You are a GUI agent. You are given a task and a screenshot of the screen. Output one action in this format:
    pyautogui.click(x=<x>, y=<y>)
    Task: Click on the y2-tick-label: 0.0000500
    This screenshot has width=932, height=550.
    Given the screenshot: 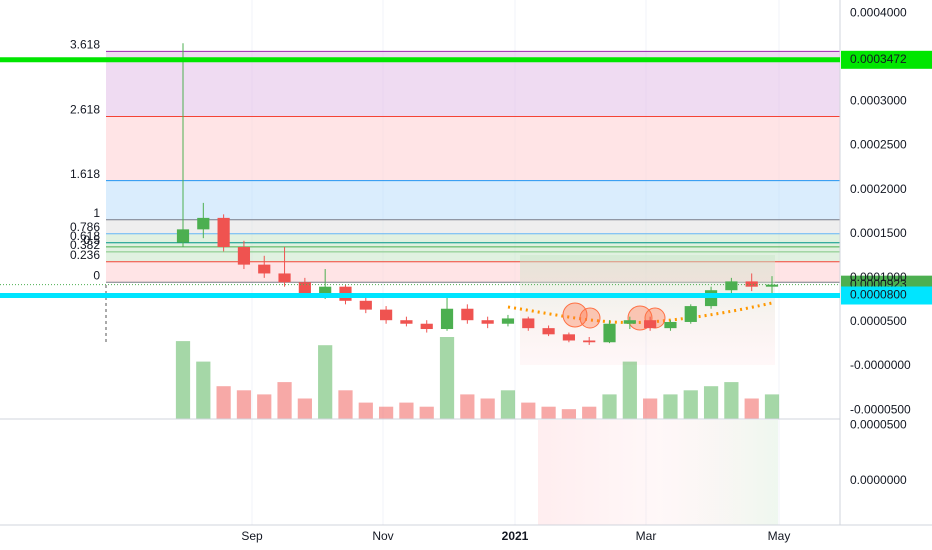 What is the action you would take?
    pyautogui.click(x=878, y=425)
    